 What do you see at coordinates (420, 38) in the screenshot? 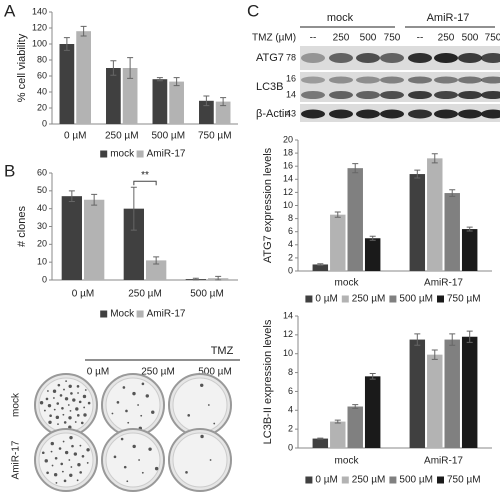
I see `lane-label: --` at bounding box center [420, 38].